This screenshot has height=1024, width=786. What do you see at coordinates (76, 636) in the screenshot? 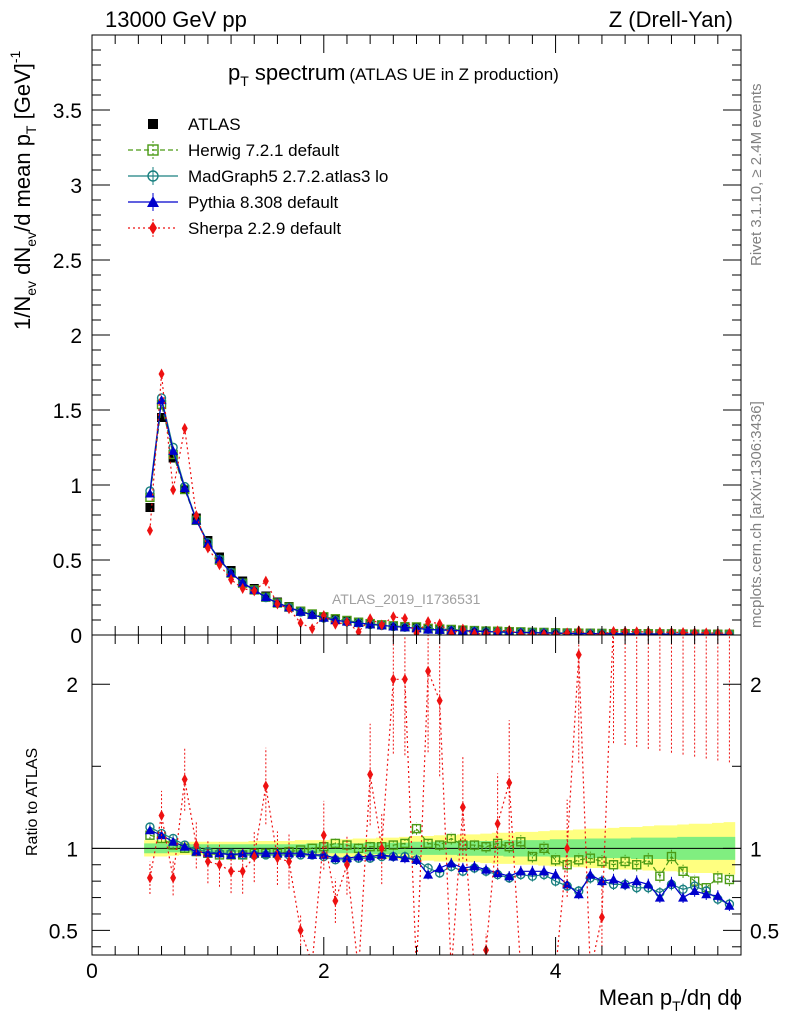
I see `y-tick-label-main: 0` at bounding box center [76, 636].